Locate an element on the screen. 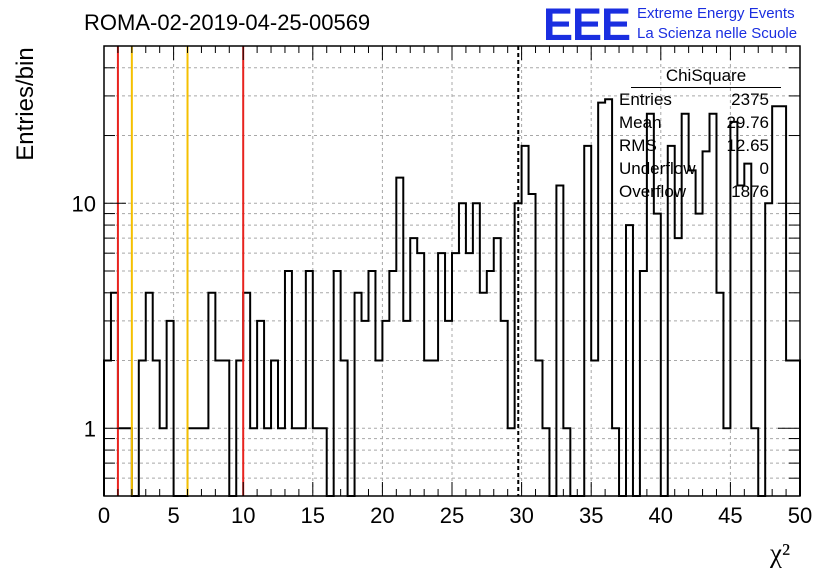 Image resolution: width=836 pixels, height=572 pixels. stats-row-underflow: Underflow 0 is located at coordinates (696, 168).